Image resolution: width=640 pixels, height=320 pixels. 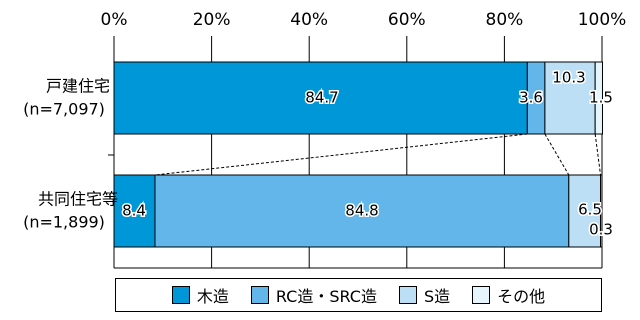 I want to click on legend-swatch-rc-src, so click(x=259, y=295).